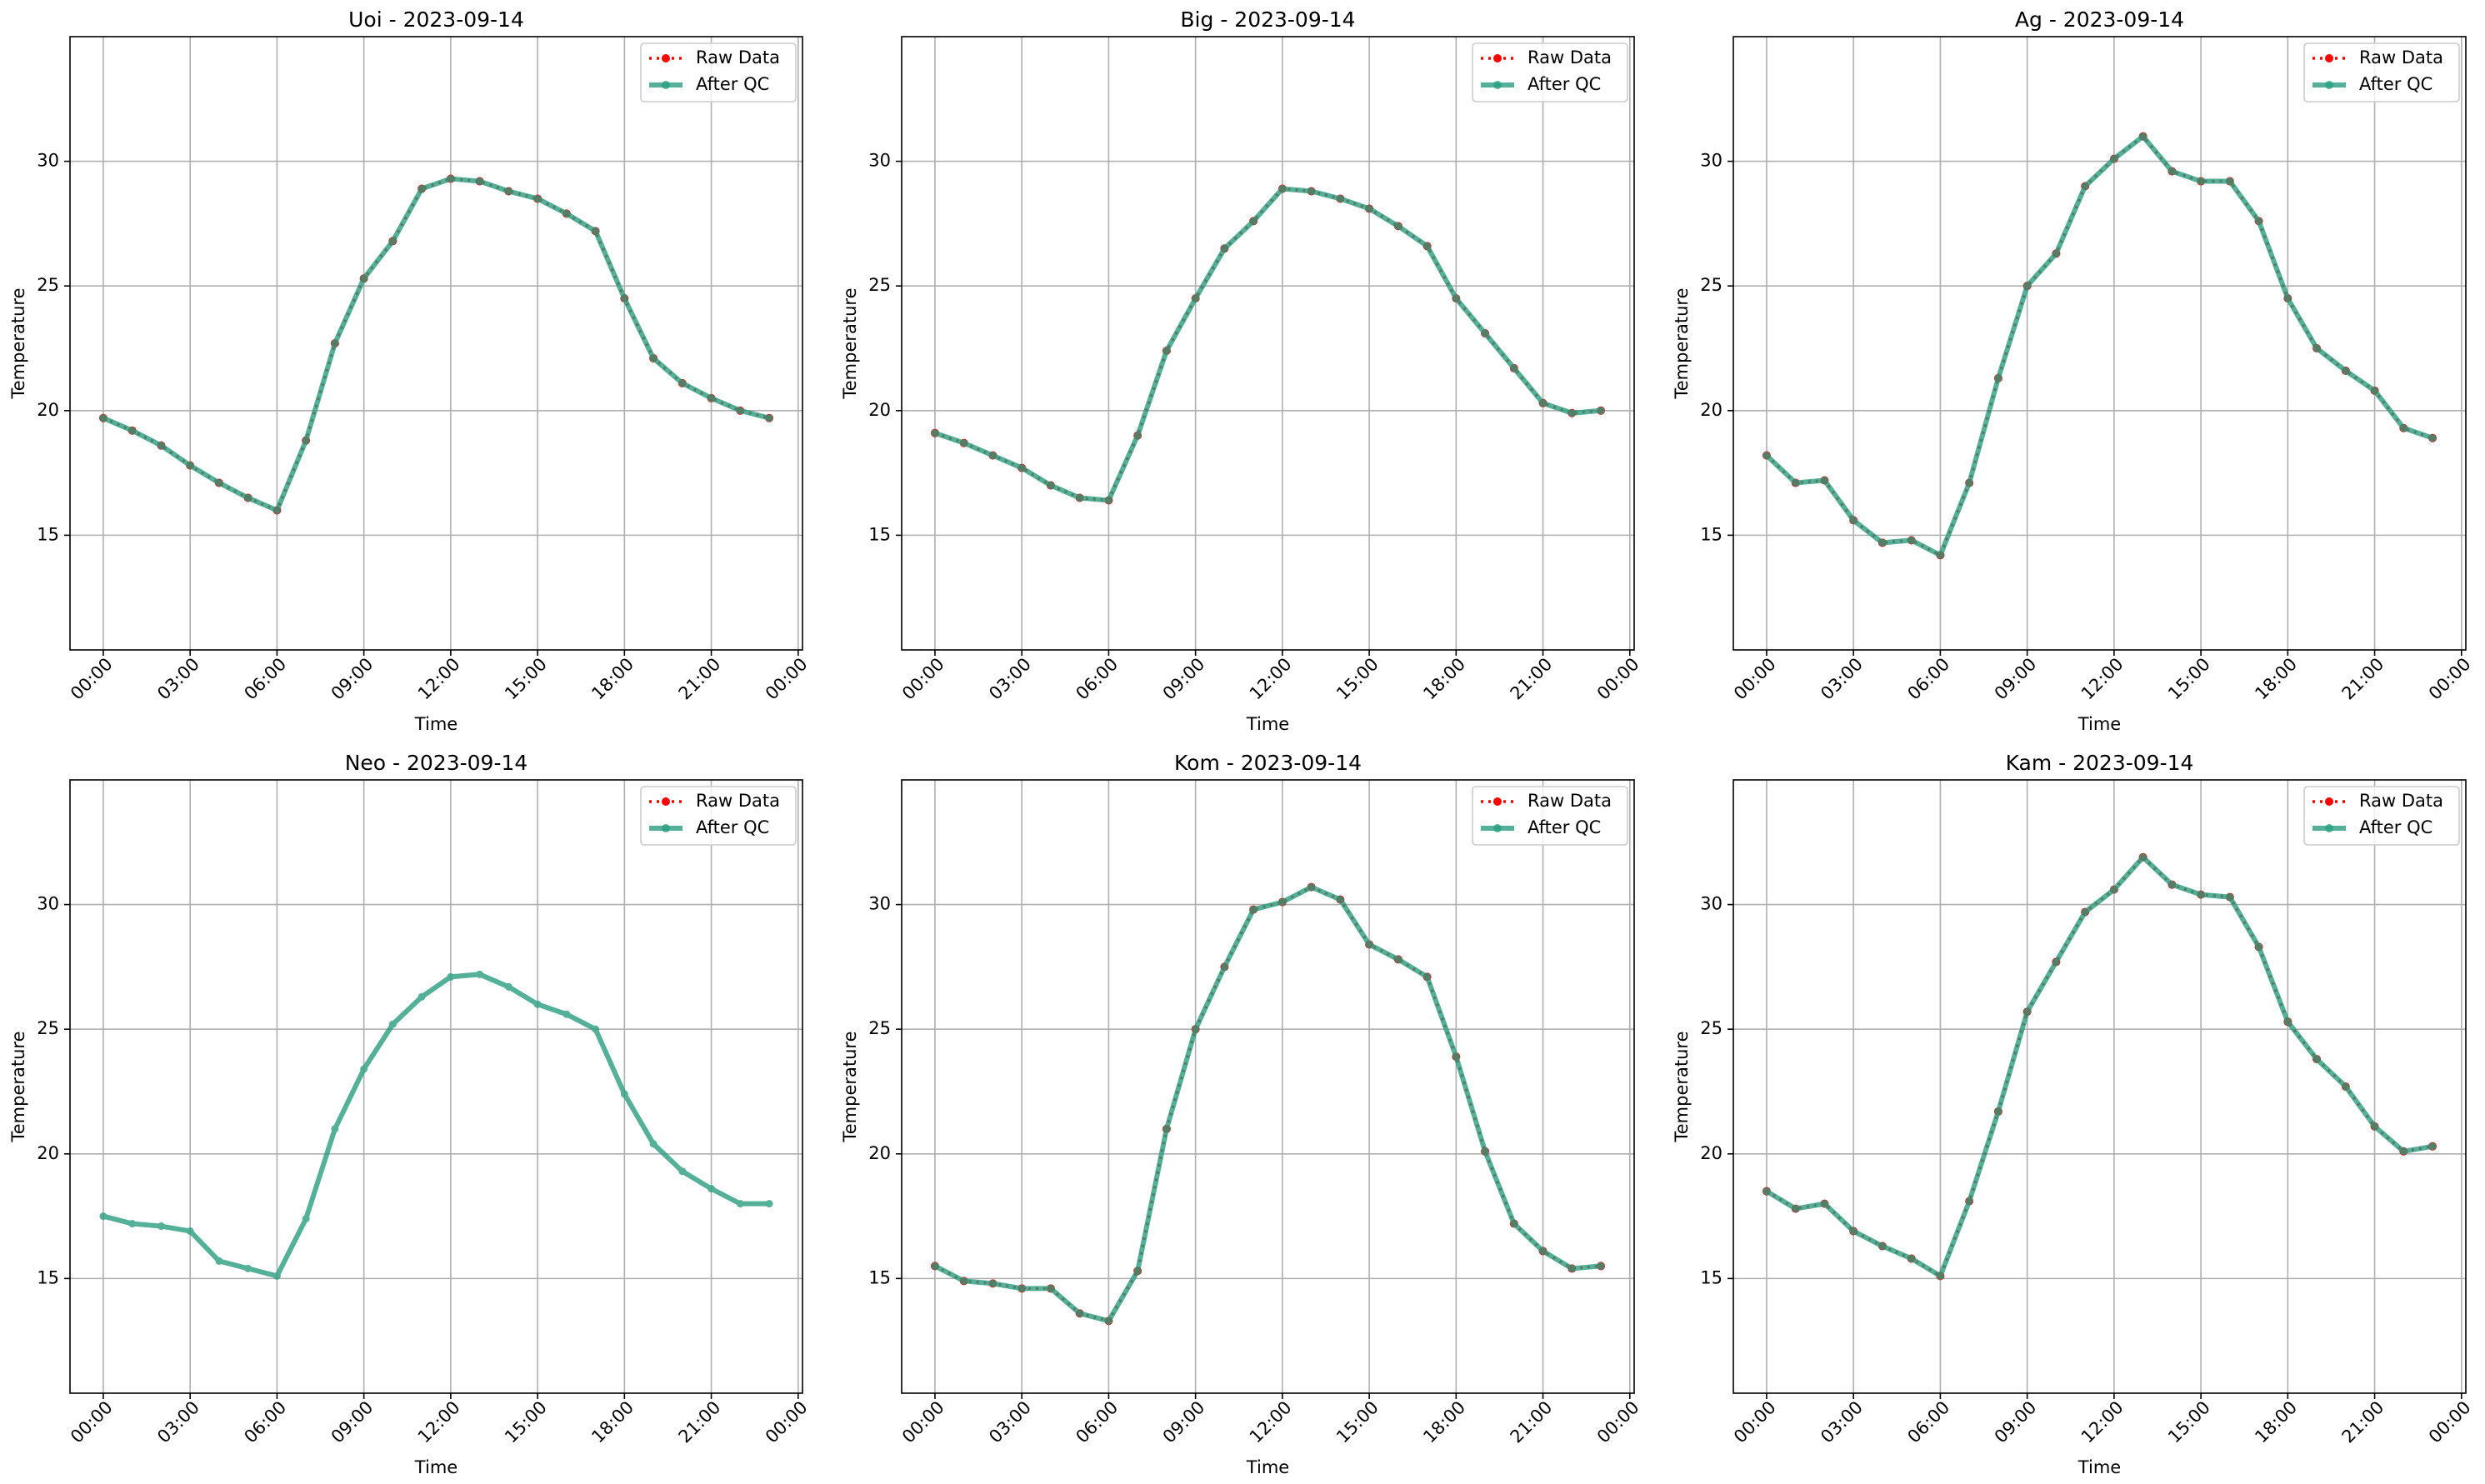  Describe the element at coordinates (1267, 19) in the screenshot. I see `chart-title: Big - 2023-09-14` at that location.